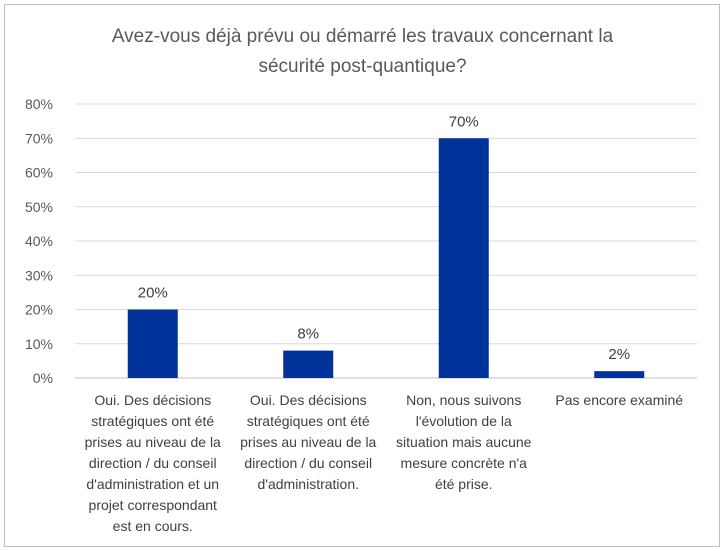 The height and width of the screenshot is (551, 725). Describe the element at coordinates (39, 241) in the screenshot. I see `y-tick-label: 40%` at that location.